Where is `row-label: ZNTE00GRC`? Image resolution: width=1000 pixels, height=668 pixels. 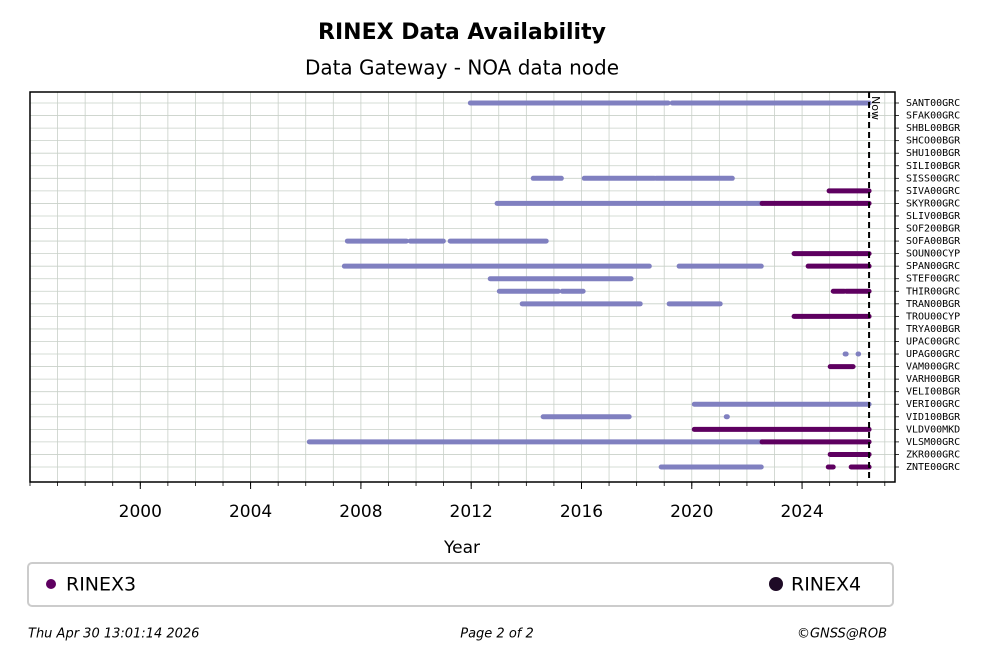 row-label: ZNTE00GRC is located at coordinates (933, 467).